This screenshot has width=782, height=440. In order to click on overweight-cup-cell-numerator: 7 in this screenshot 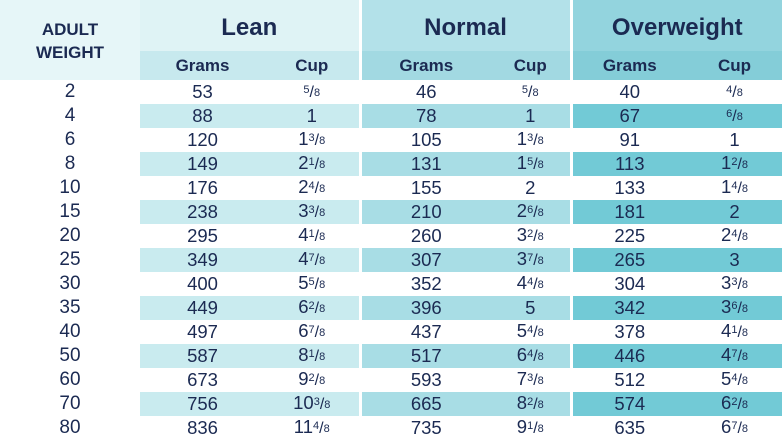, I will do `click(734, 354)`.